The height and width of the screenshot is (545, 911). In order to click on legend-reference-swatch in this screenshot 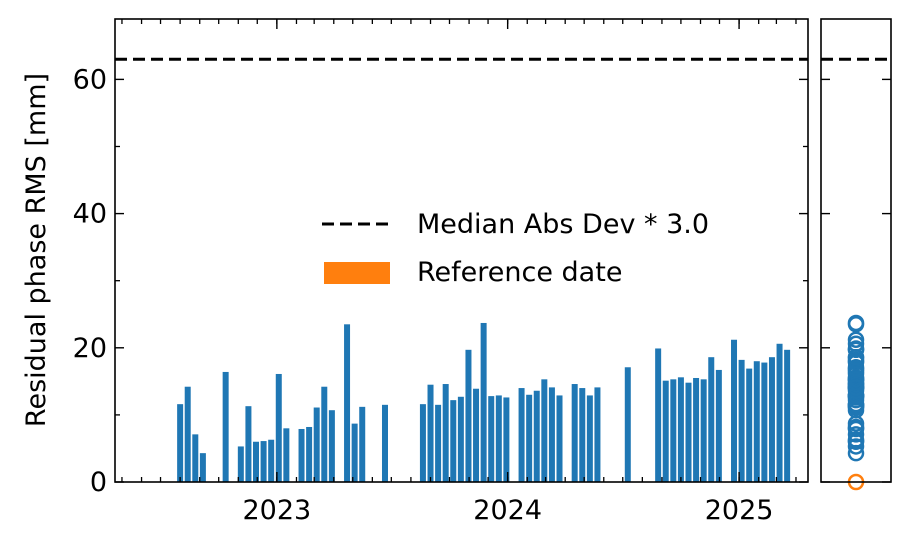, I will do `click(357, 273)`.